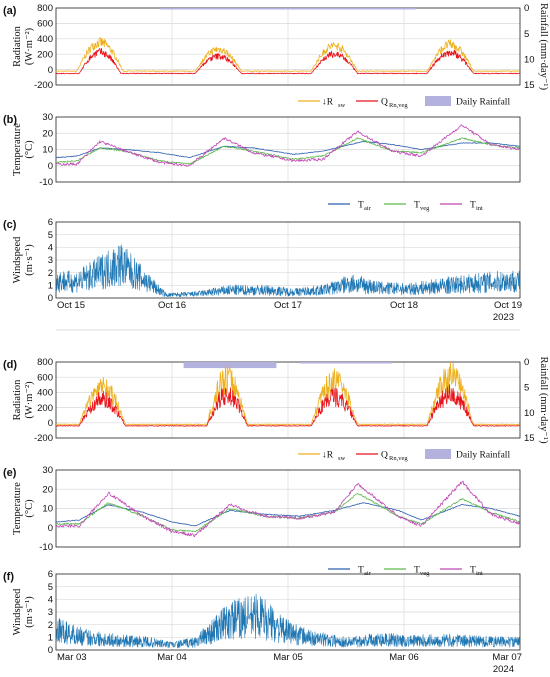 The width and height of the screenshot is (550, 677). What do you see at coordinates (17, 508) in the screenshot?
I see `temp-ylabel: Temperature` at bounding box center [17, 508].